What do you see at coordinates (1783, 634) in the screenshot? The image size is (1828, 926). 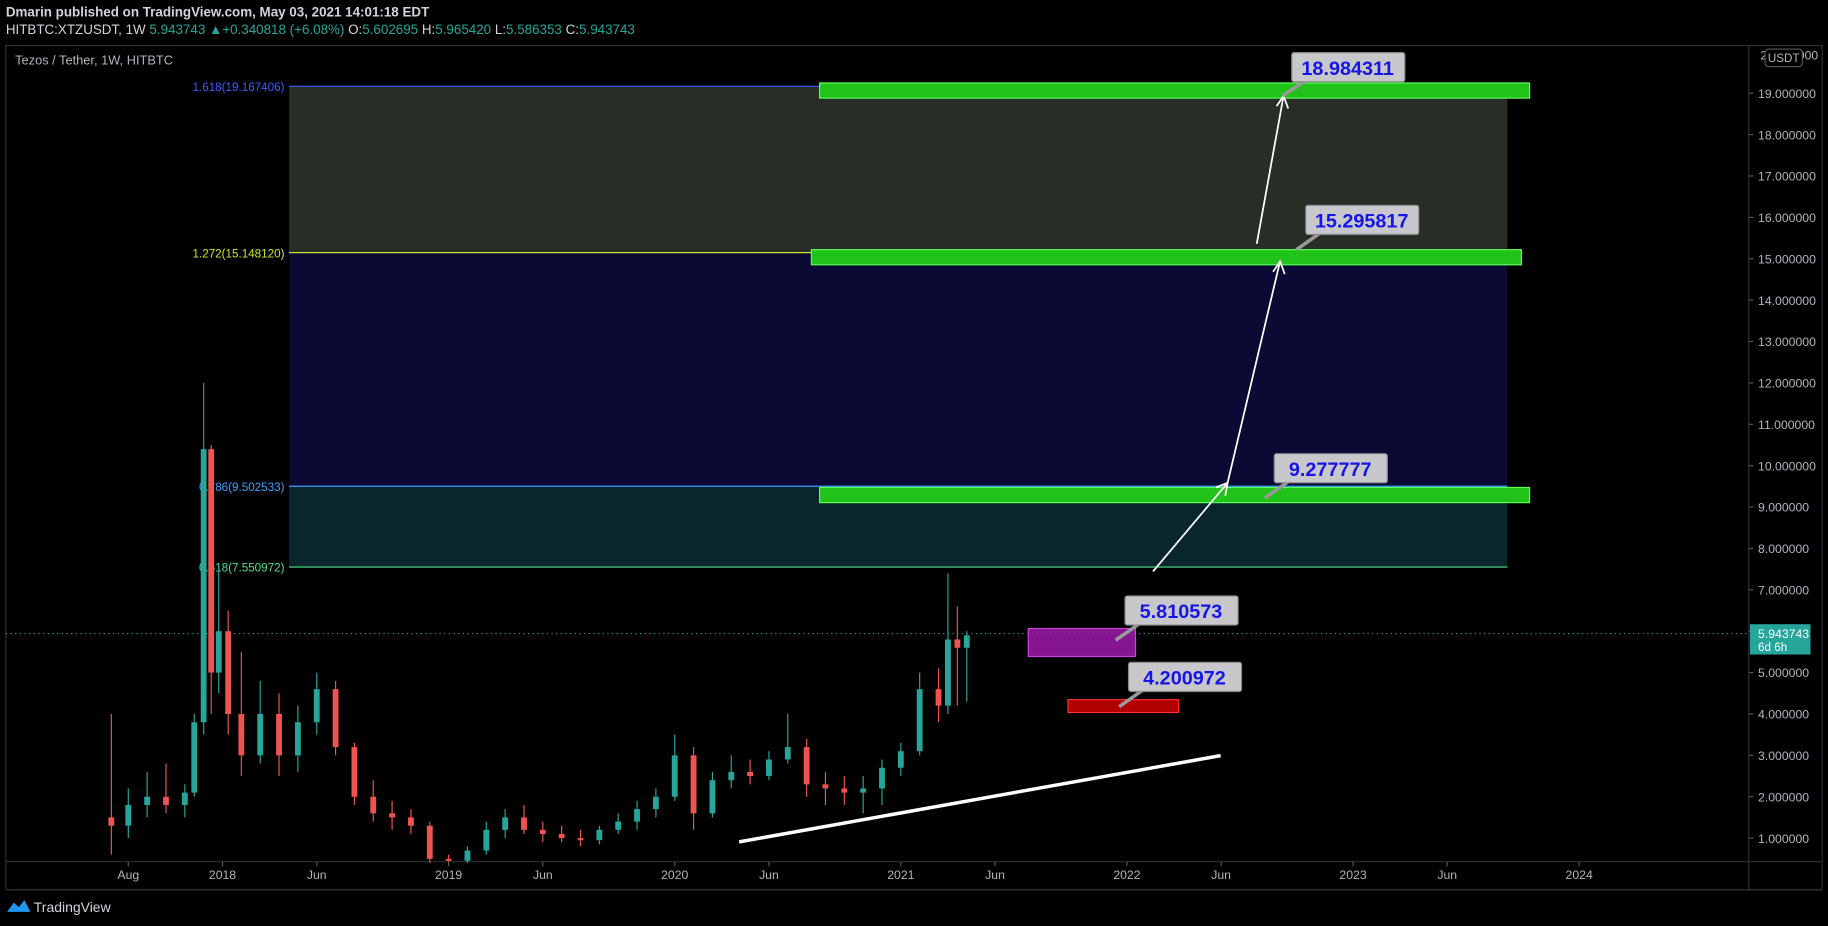 I see `current-price-label: 5.943743` at bounding box center [1783, 634].